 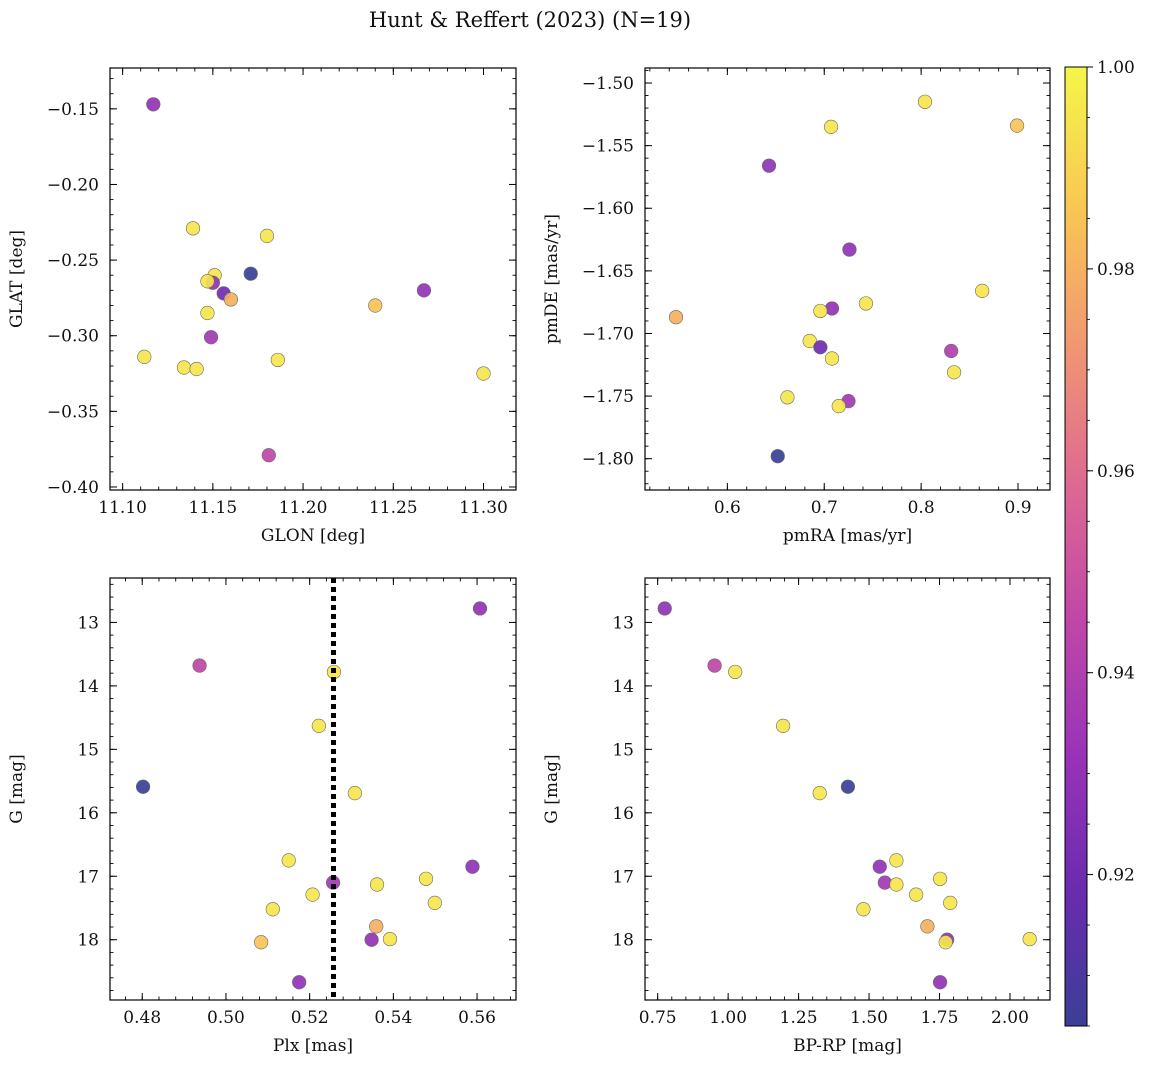 What do you see at coordinates (608, 334) in the screenshot?
I see `y-tick-label: −1.70` at bounding box center [608, 334].